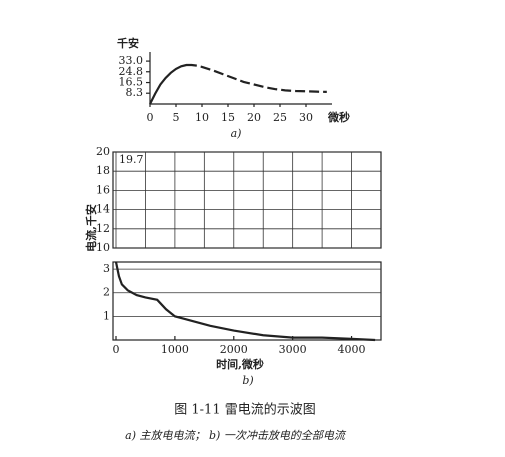 This screenshot has width=505, height=457. Describe the element at coordinates (128, 43) in the screenshot. I see `y-axis-title: 千安` at that location.